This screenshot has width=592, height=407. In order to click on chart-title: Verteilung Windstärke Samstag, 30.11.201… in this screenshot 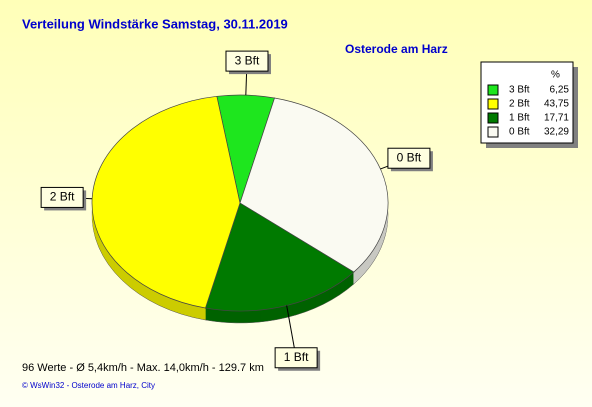, I will do `click(155, 23)`.